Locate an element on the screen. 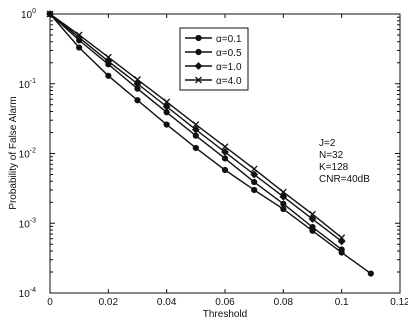  x-tick-label: 0.08 is located at coordinates (284, 302).